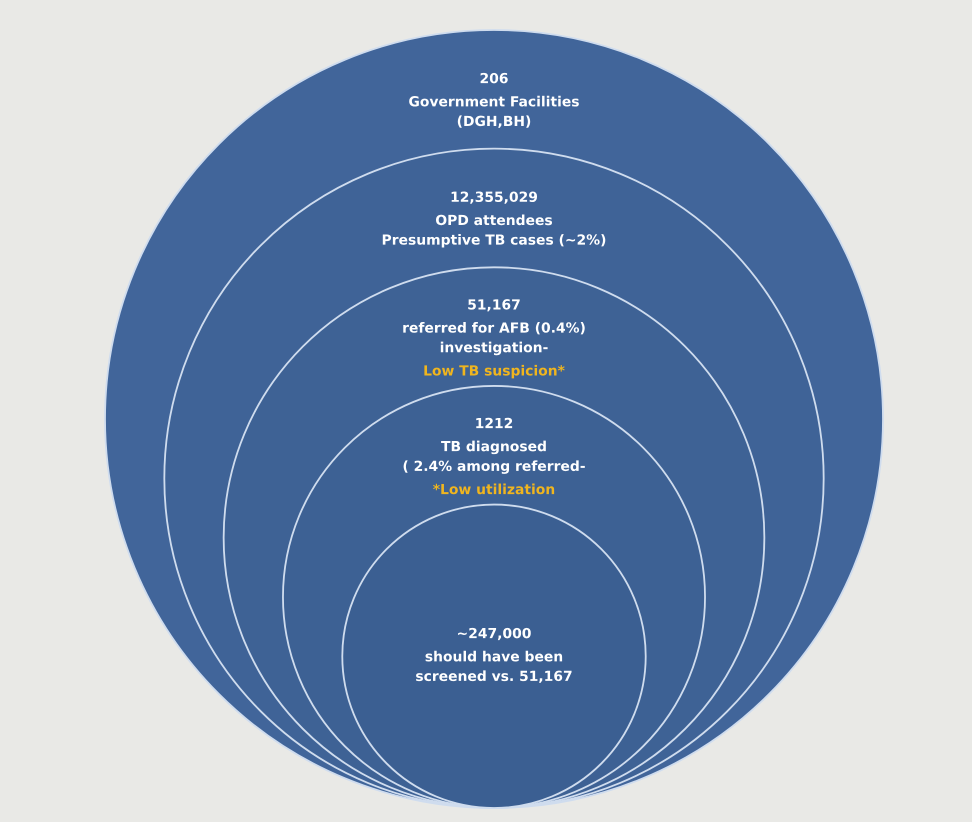  I want to click on category-label: TB diagnosed ( 2.4% among referred-, so click(494, 457).